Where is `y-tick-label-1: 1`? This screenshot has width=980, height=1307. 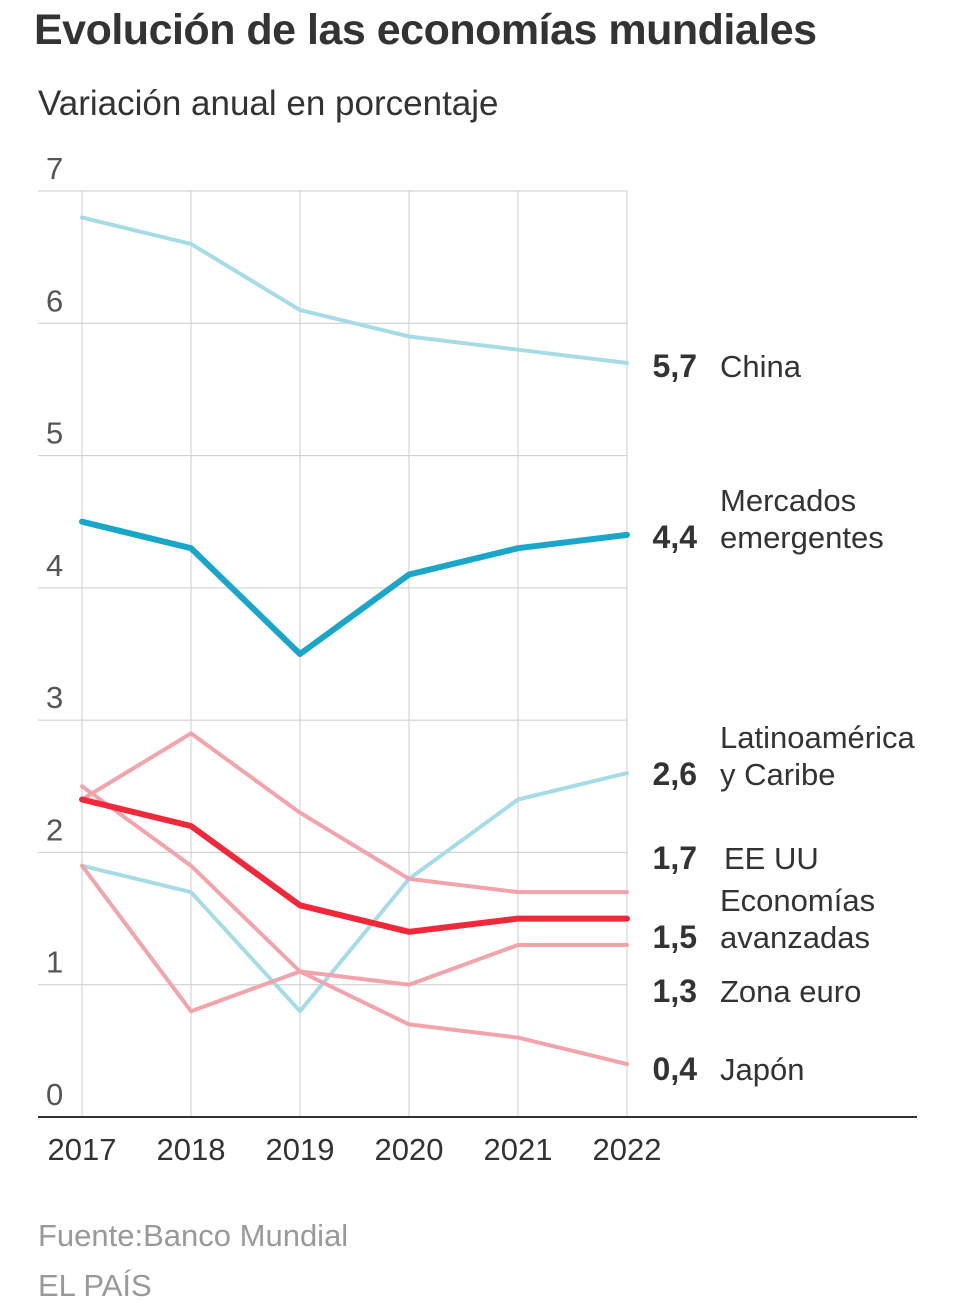
y-tick-label-1: 1 is located at coordinates (54, 962).